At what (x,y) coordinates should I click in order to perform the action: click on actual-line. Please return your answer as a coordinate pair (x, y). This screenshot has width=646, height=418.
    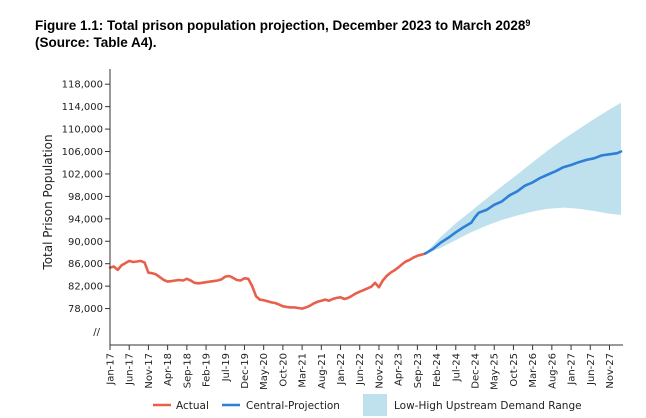
    Looking at the image, I should click on (267, 281).